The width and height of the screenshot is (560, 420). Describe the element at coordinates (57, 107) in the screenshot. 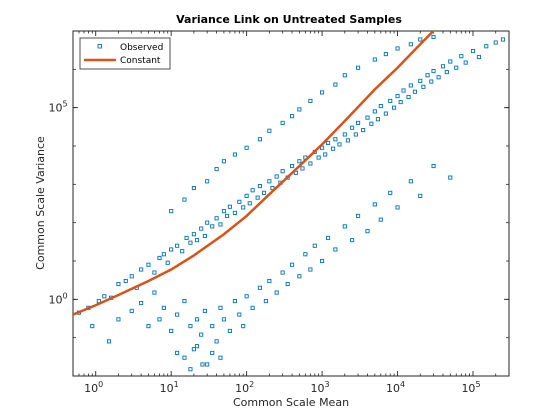

I see `y-tick-label: 105` at that location.